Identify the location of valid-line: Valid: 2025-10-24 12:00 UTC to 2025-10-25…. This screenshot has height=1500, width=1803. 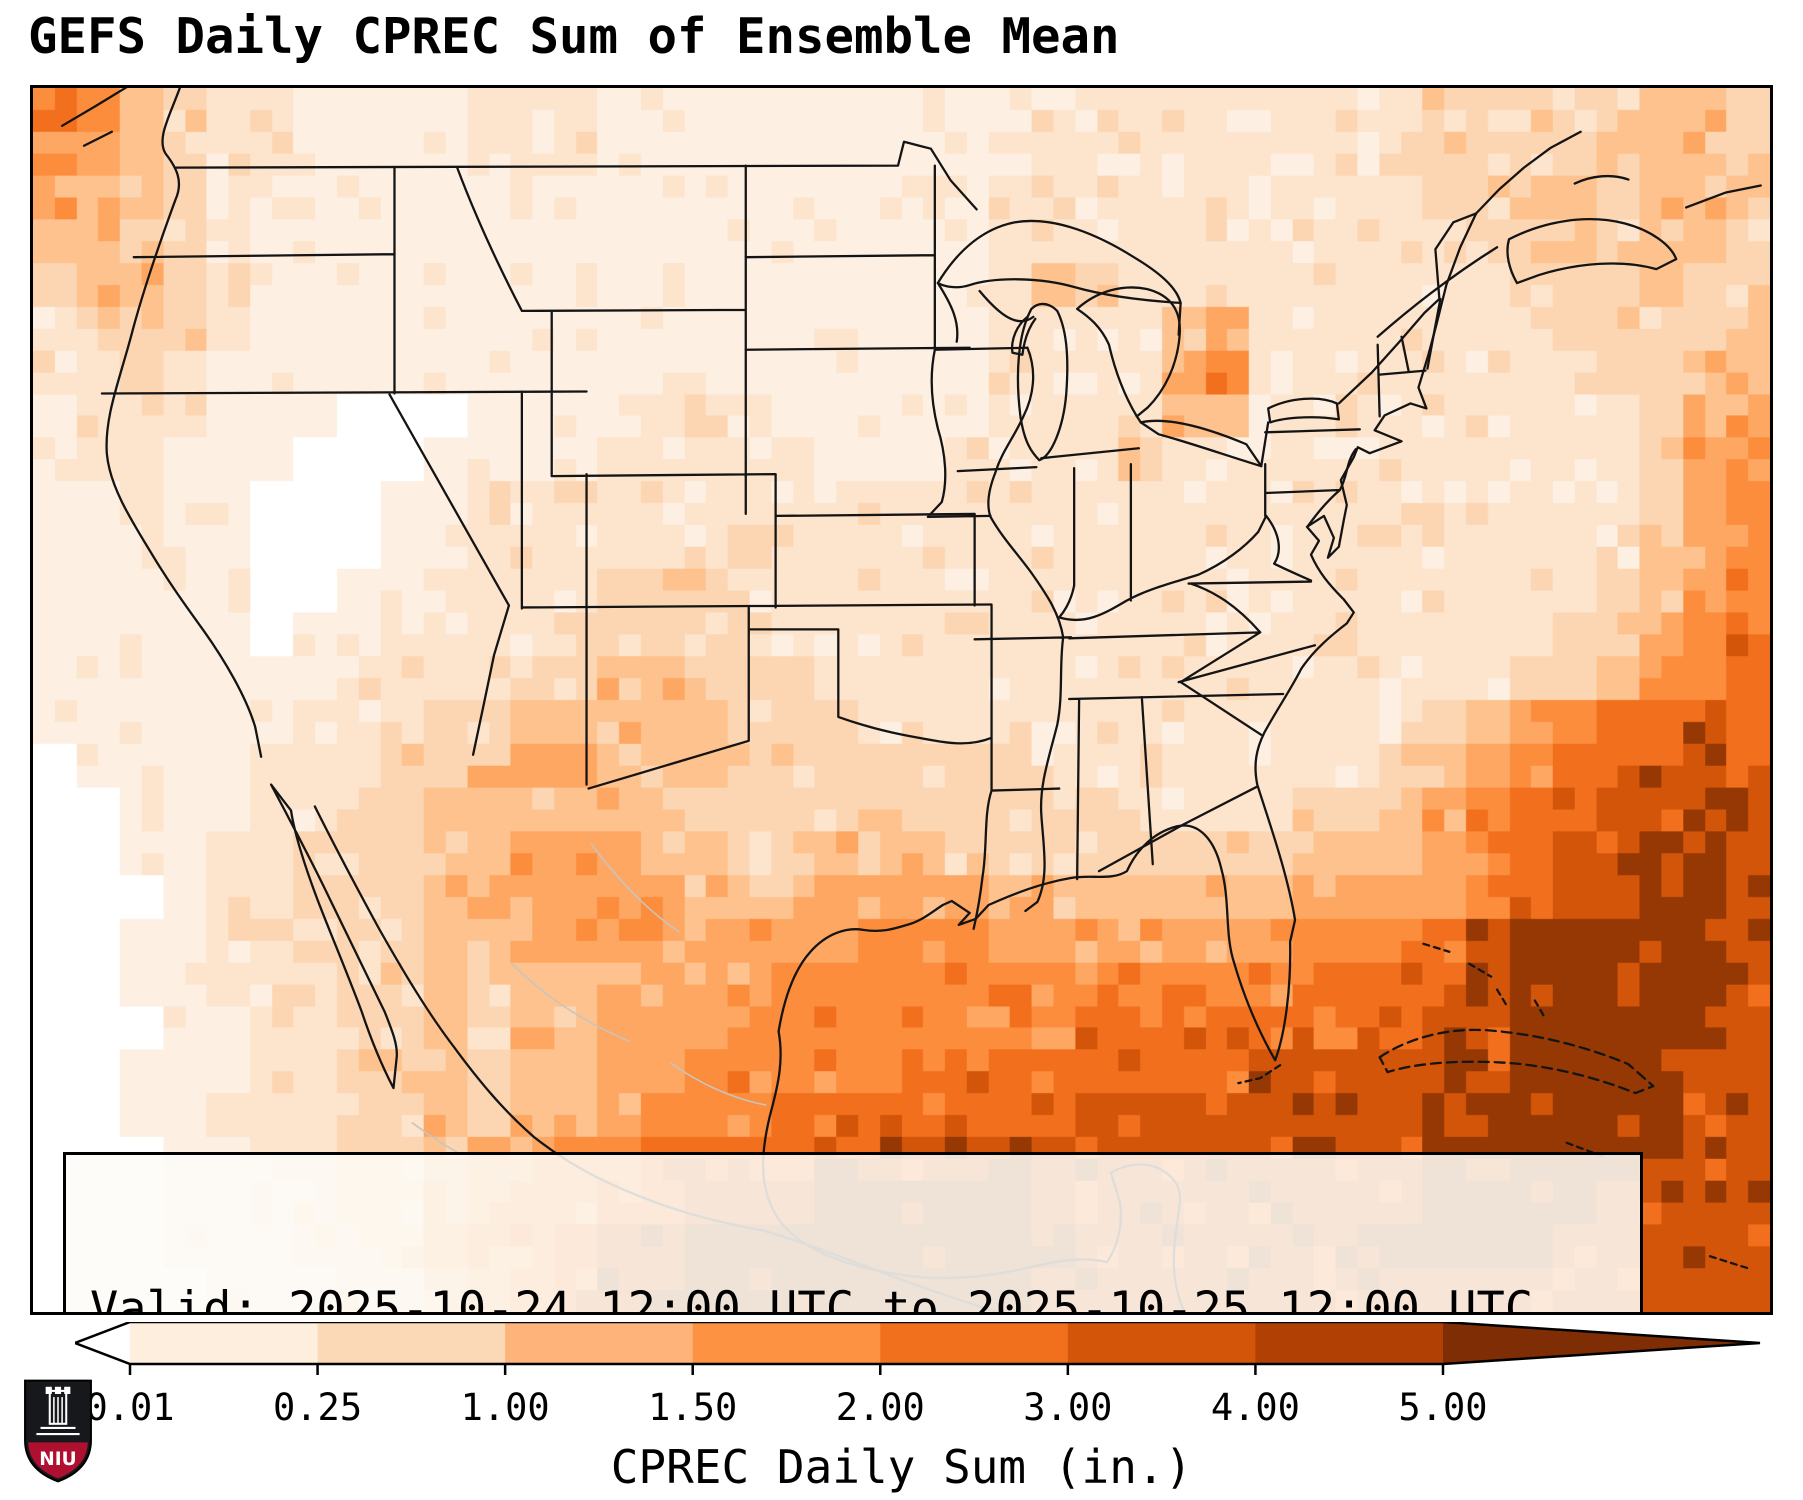
(853, 1297).